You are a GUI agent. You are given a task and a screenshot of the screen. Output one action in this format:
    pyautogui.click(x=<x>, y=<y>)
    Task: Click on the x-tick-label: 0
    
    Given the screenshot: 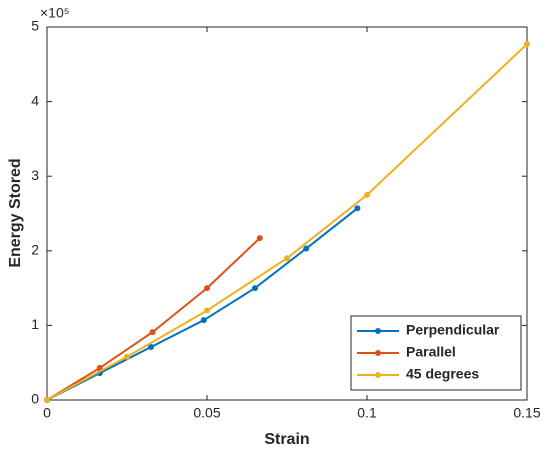 What is the action you would take?
    pyautogui.click(x=47, y=413)
    